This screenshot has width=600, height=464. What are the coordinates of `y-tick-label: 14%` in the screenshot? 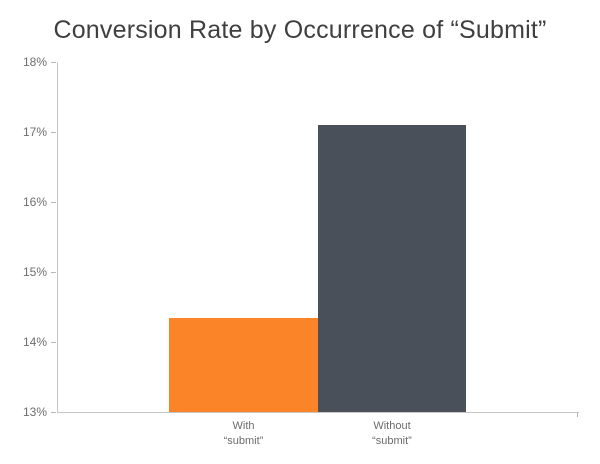 It's located at (34, 342).